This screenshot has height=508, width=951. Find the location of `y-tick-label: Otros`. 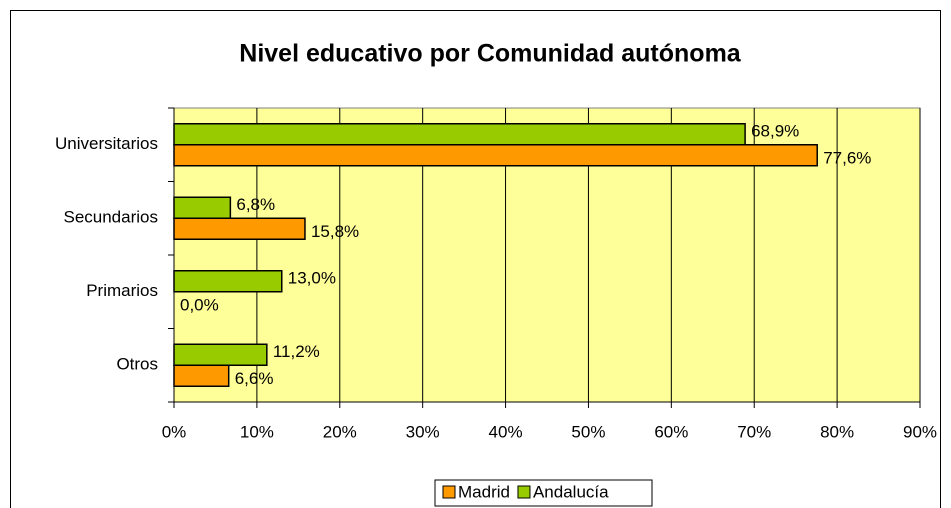

y-tick-label: Otros is located at coordinates (137, 364).